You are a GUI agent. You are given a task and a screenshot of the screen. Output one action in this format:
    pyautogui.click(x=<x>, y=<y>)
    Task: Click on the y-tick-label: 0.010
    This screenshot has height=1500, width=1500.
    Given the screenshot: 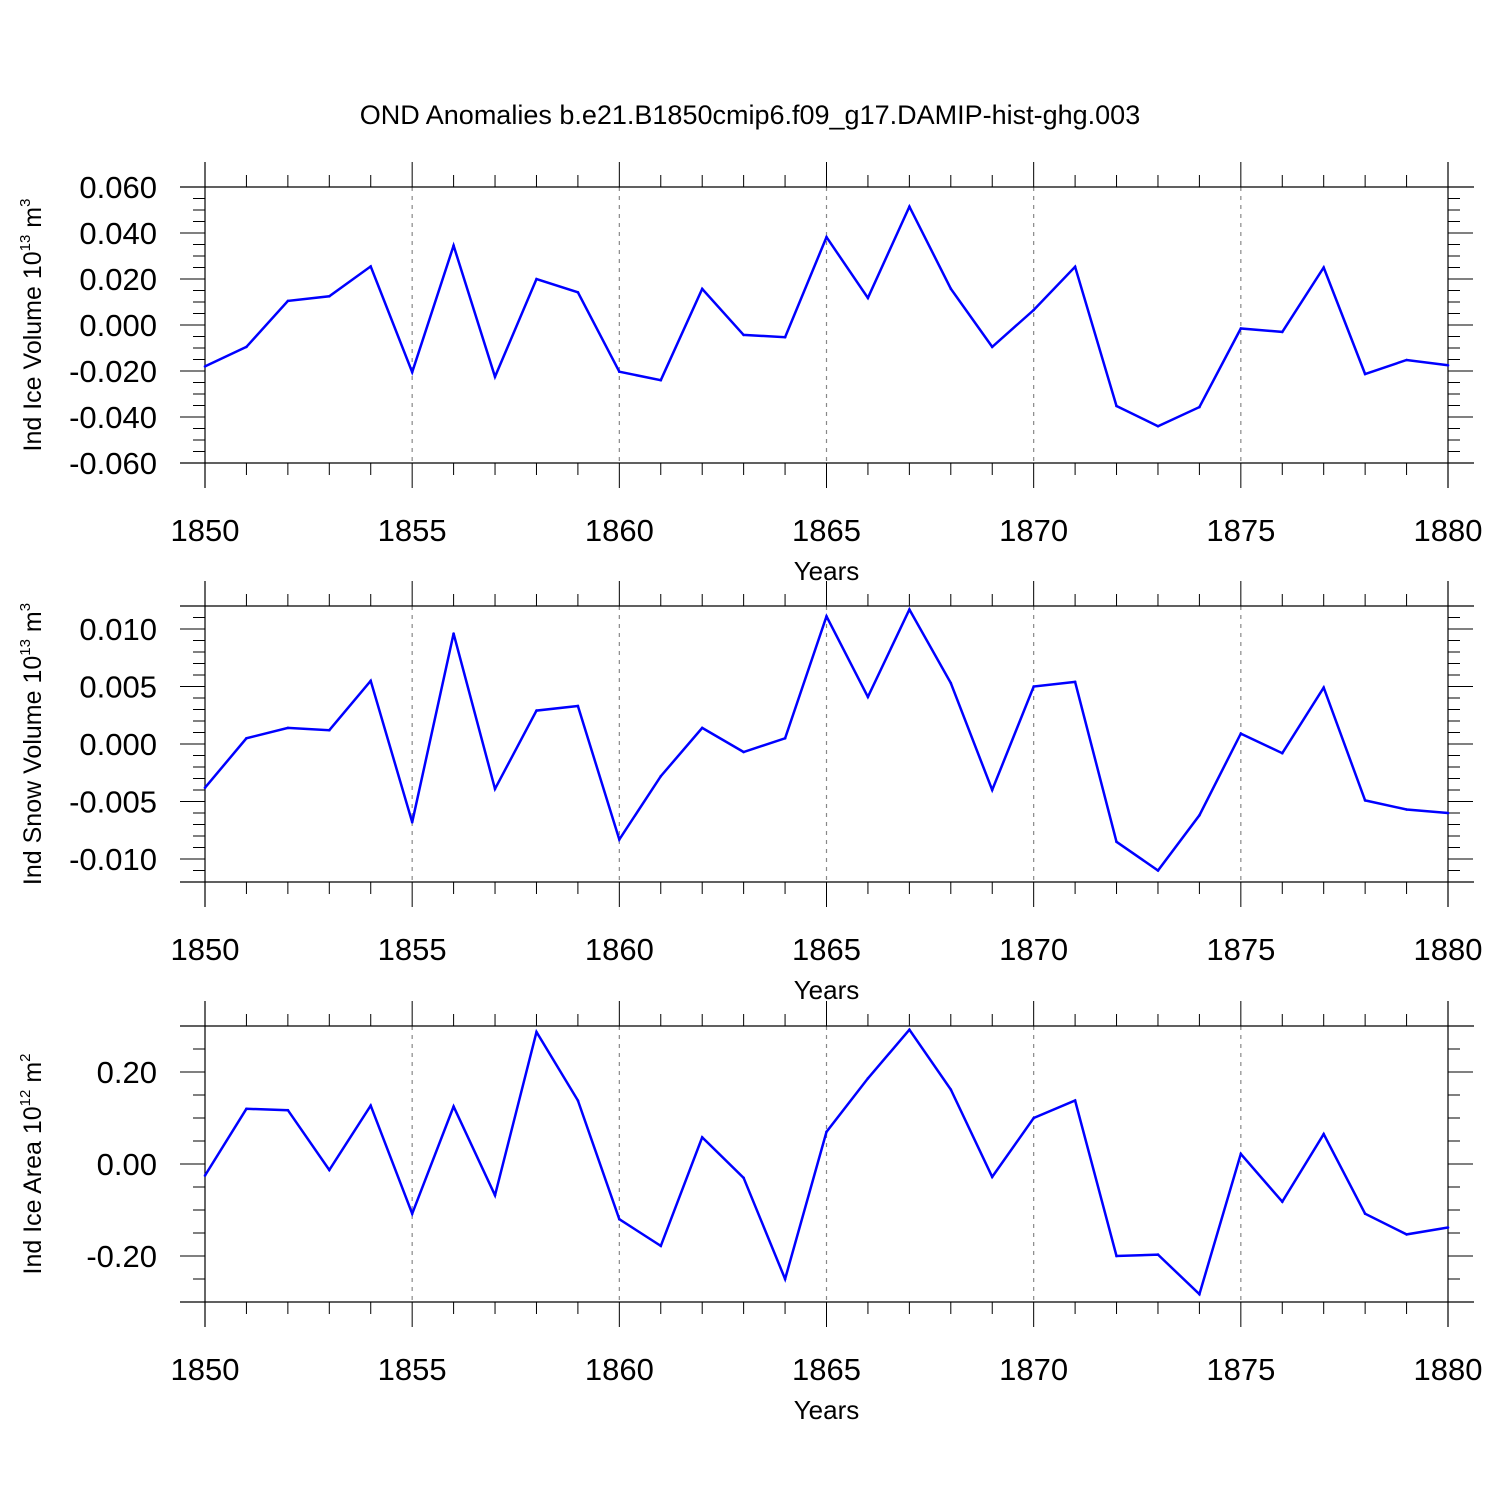 What is the action you would take?
    pyautogui.click(x=118, y=629)
    